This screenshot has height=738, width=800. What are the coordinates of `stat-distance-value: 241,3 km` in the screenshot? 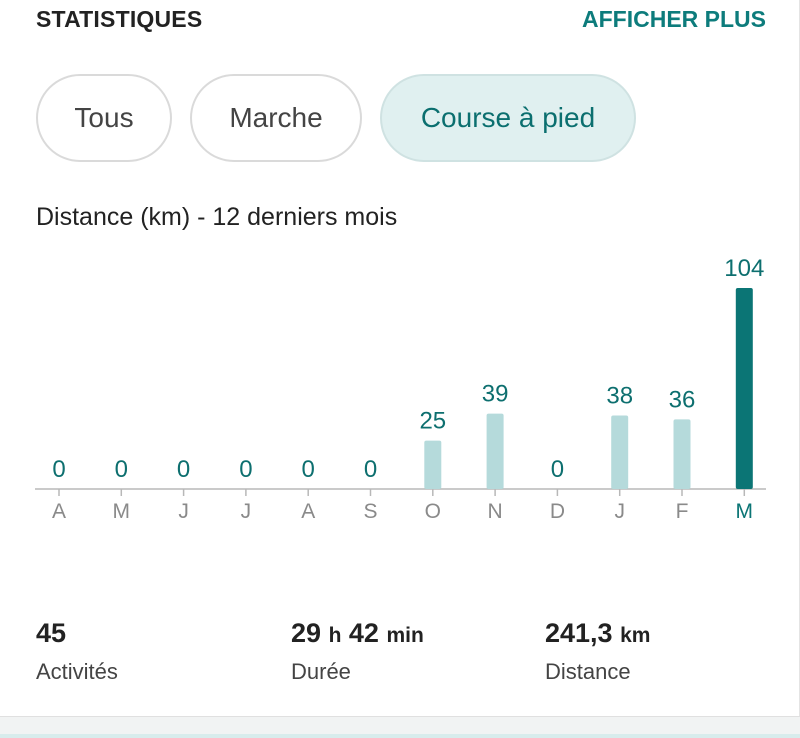 It's located at (597, 633).